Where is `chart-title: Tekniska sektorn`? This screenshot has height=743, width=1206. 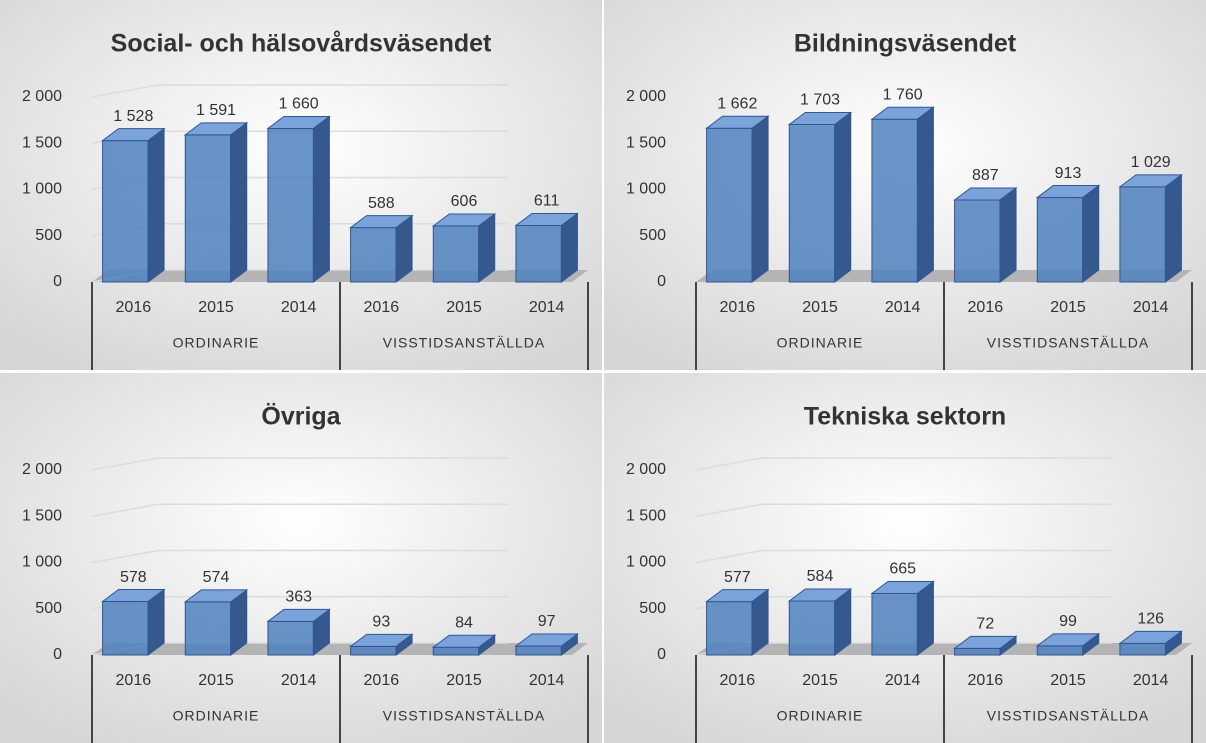
chart-title: Tekniska sektorn is located at coordinates (905, 417).